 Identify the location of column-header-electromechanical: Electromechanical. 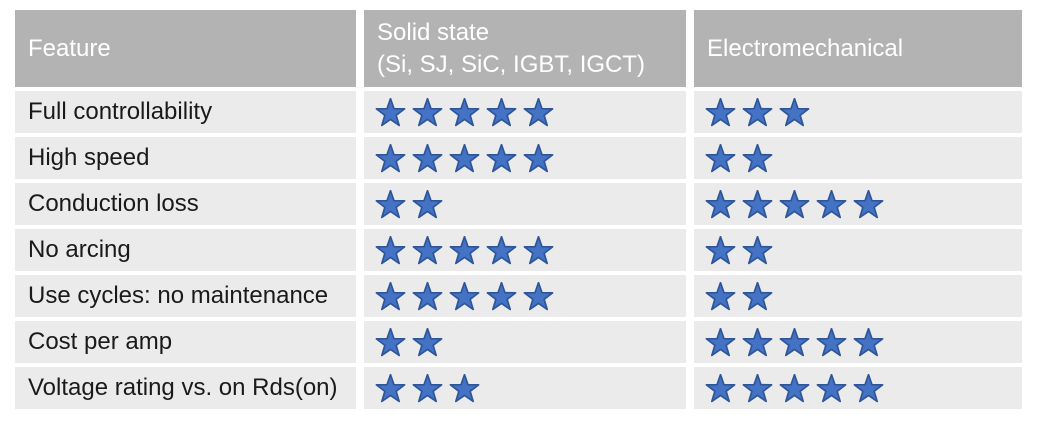
(858, 48).